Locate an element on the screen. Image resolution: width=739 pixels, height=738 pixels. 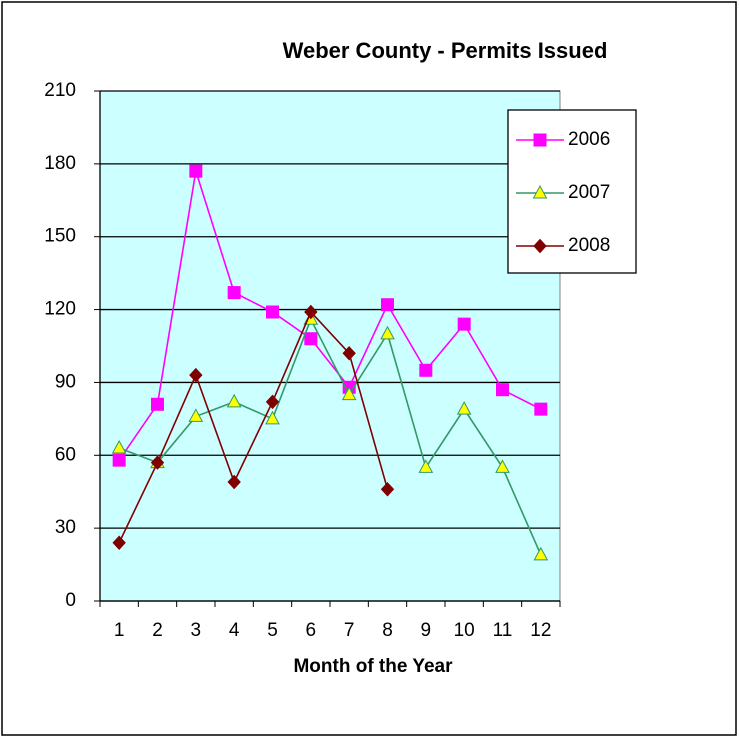
legend-label: 2006 is located at coordinates (589, 139).